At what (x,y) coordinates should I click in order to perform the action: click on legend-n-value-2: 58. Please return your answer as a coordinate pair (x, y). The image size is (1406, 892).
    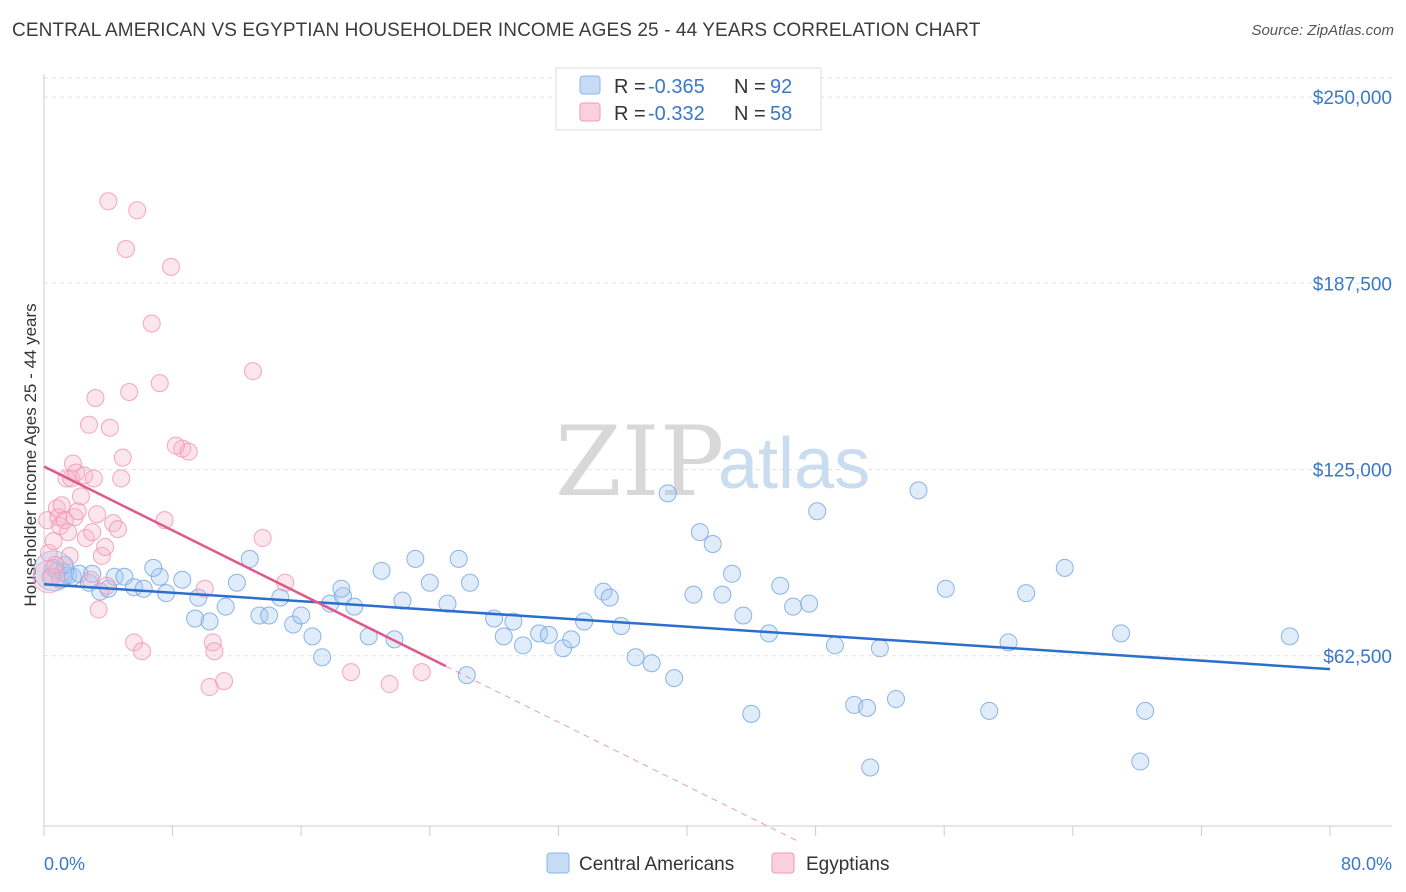
    Looking at the image, I should click on (781, 114).